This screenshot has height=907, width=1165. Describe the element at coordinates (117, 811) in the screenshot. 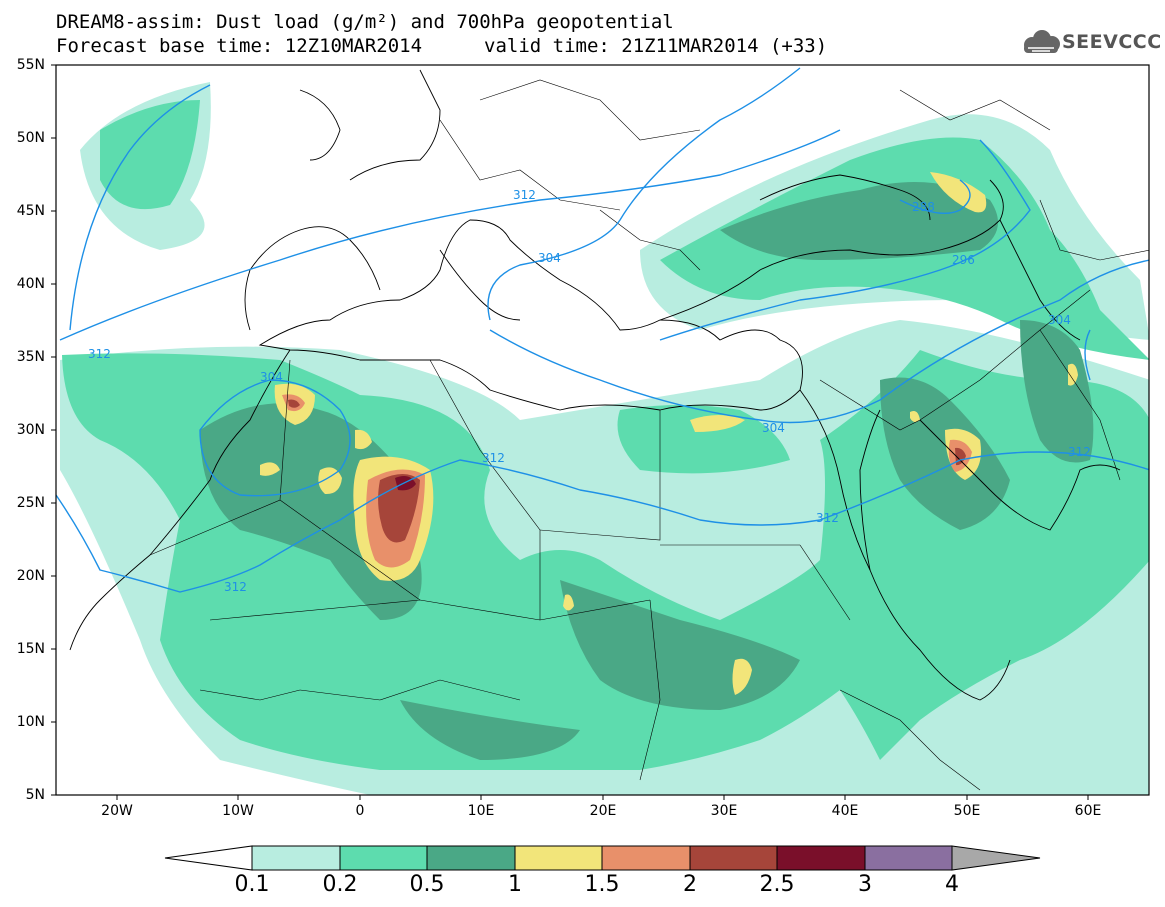

I see `lon-label: 20W` at that location.